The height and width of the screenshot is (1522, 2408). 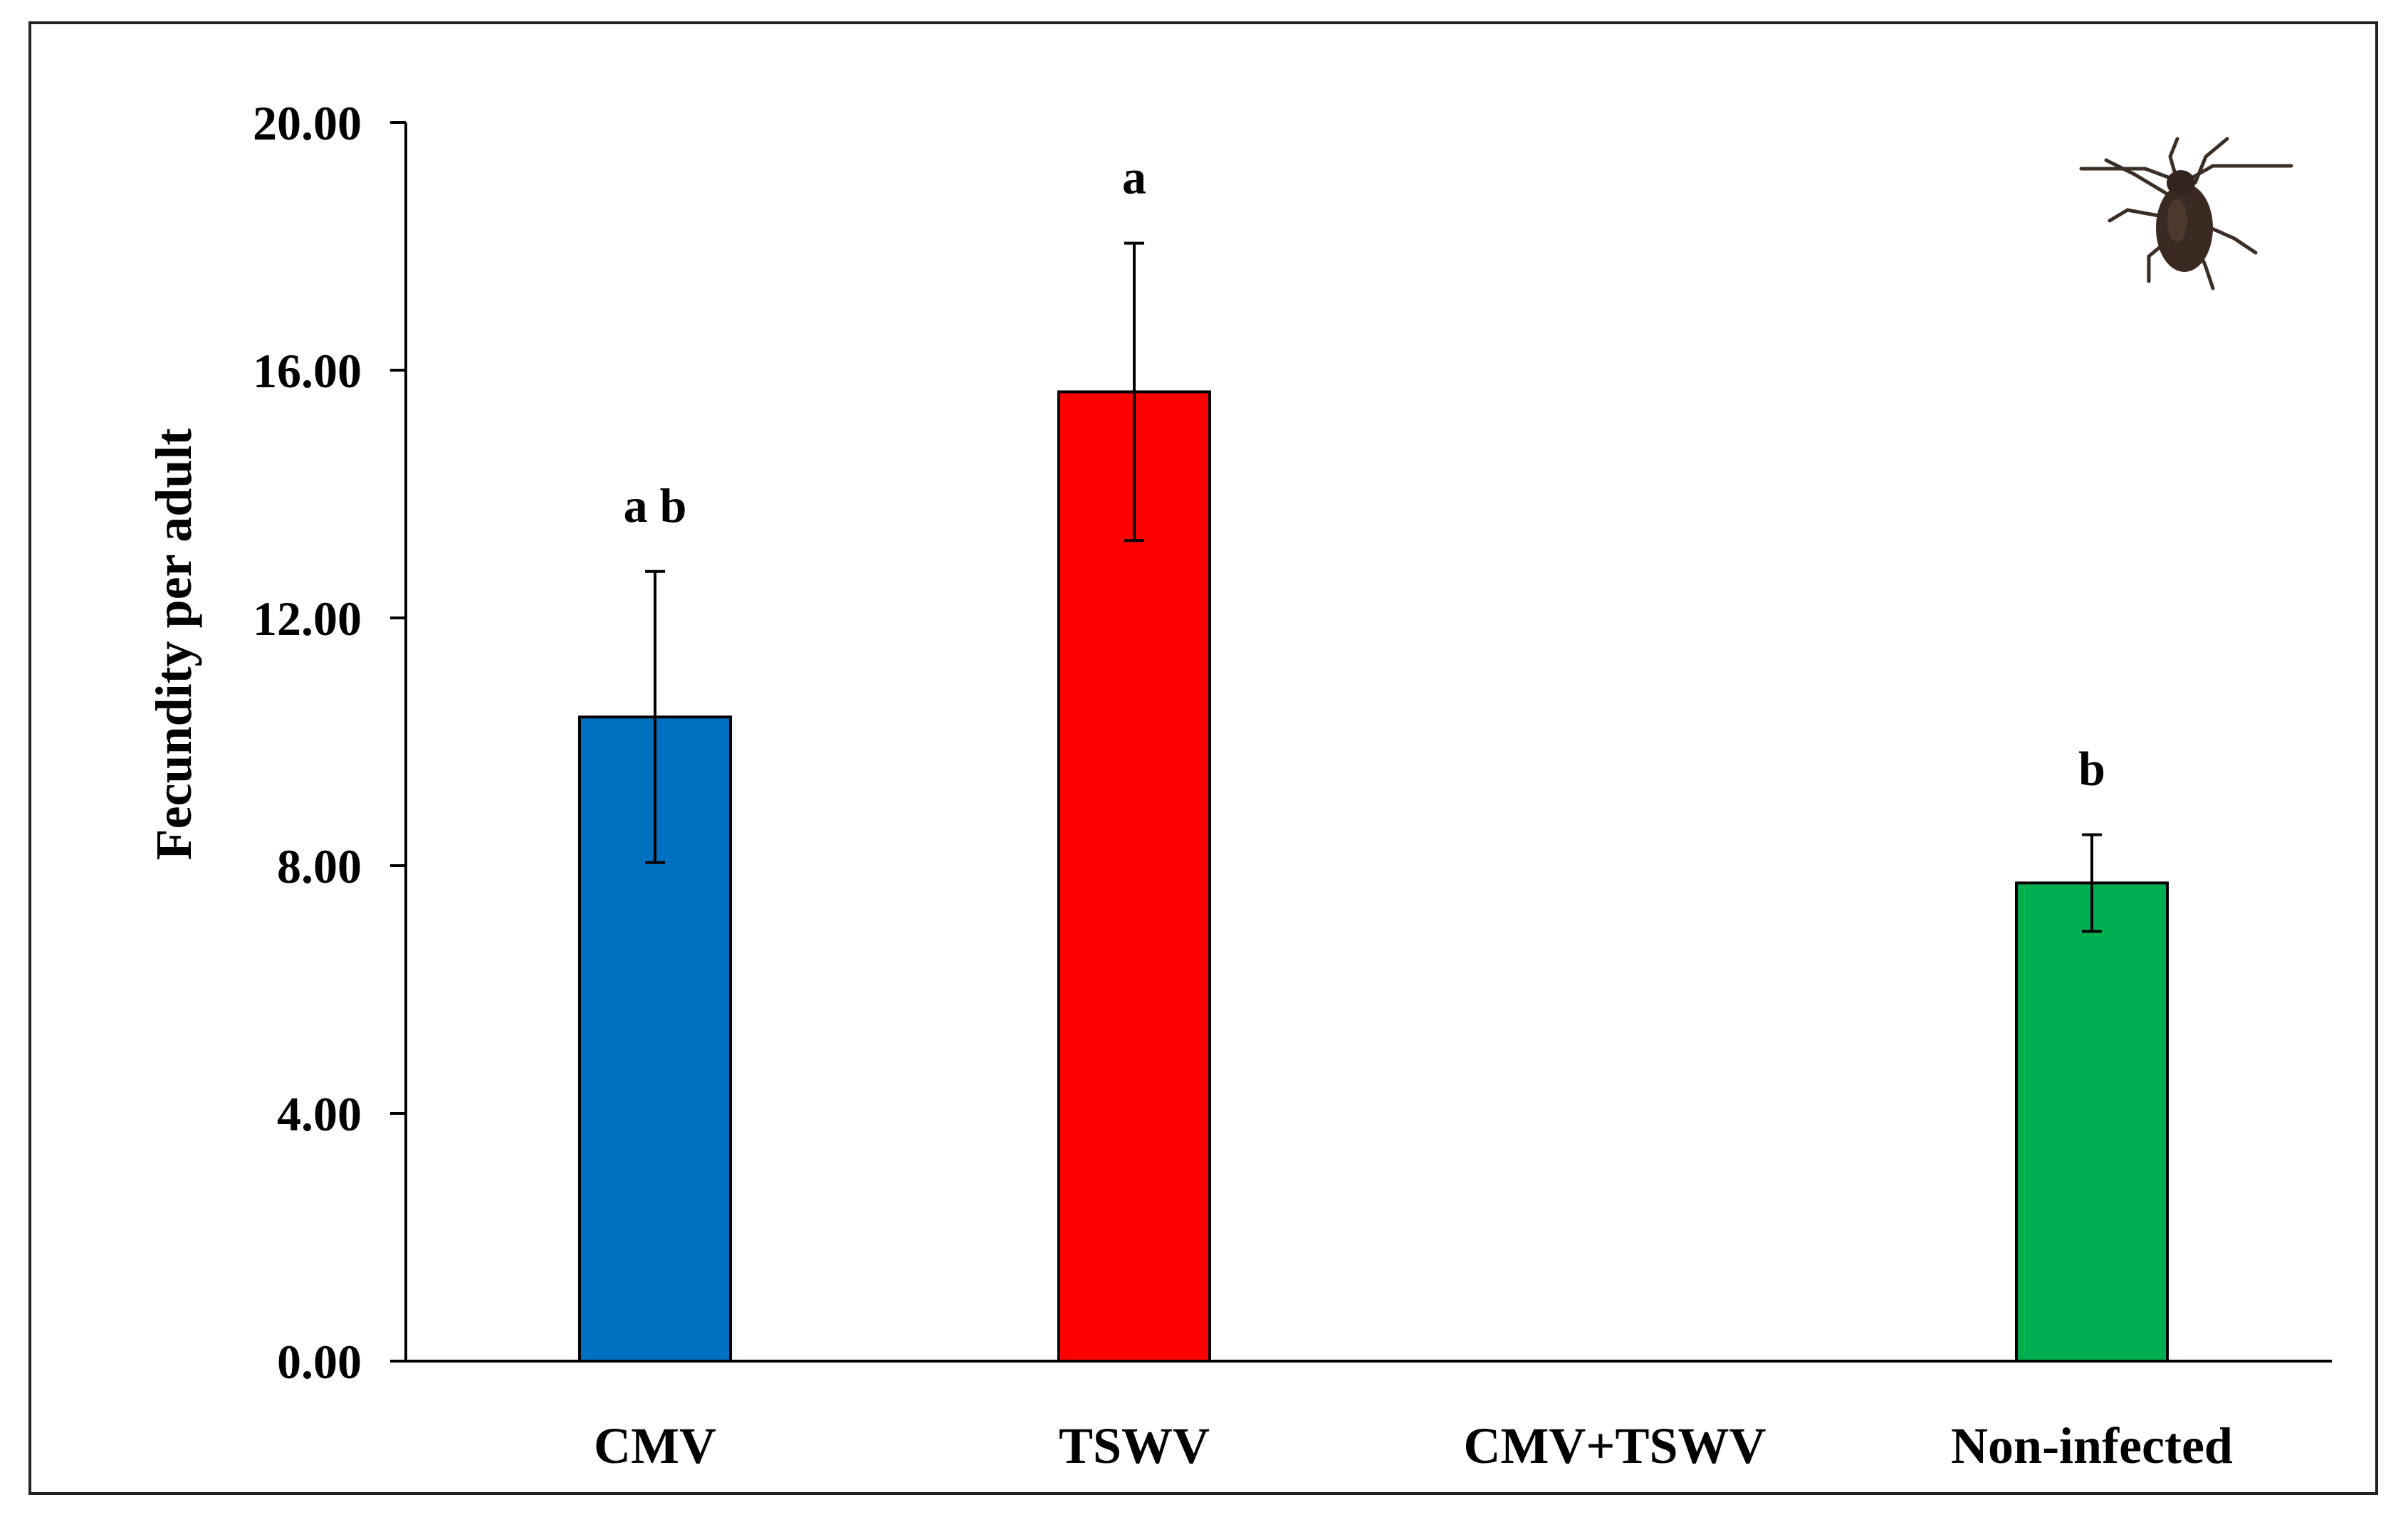 What do you see at coordinates (319, 1362) in the screenshot?
I see `y-tick-label: 0.00` at bounding box center [319, 1362].